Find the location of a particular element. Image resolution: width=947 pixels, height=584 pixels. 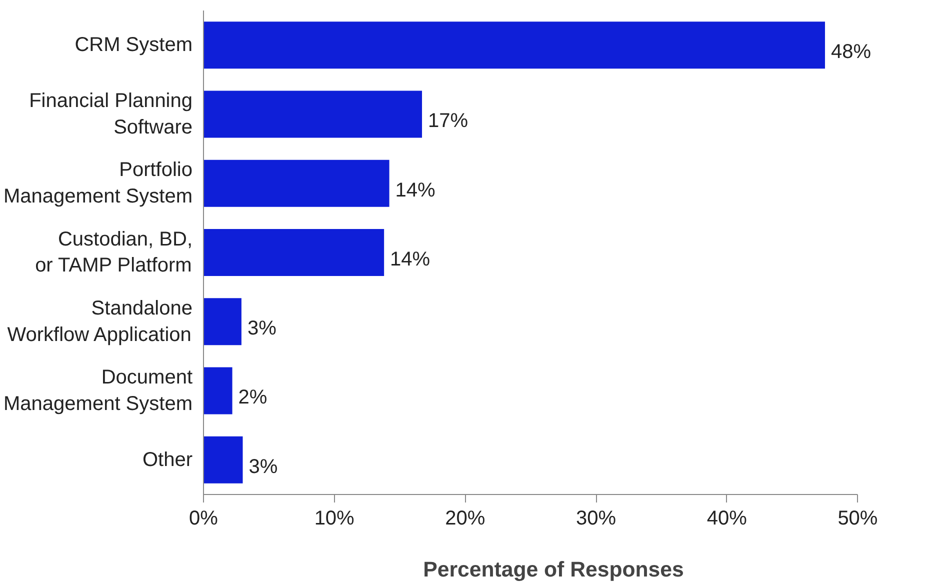

y-tick-label: Custodian, BD, or TAMP Platform is located at coordinates (114, 252).